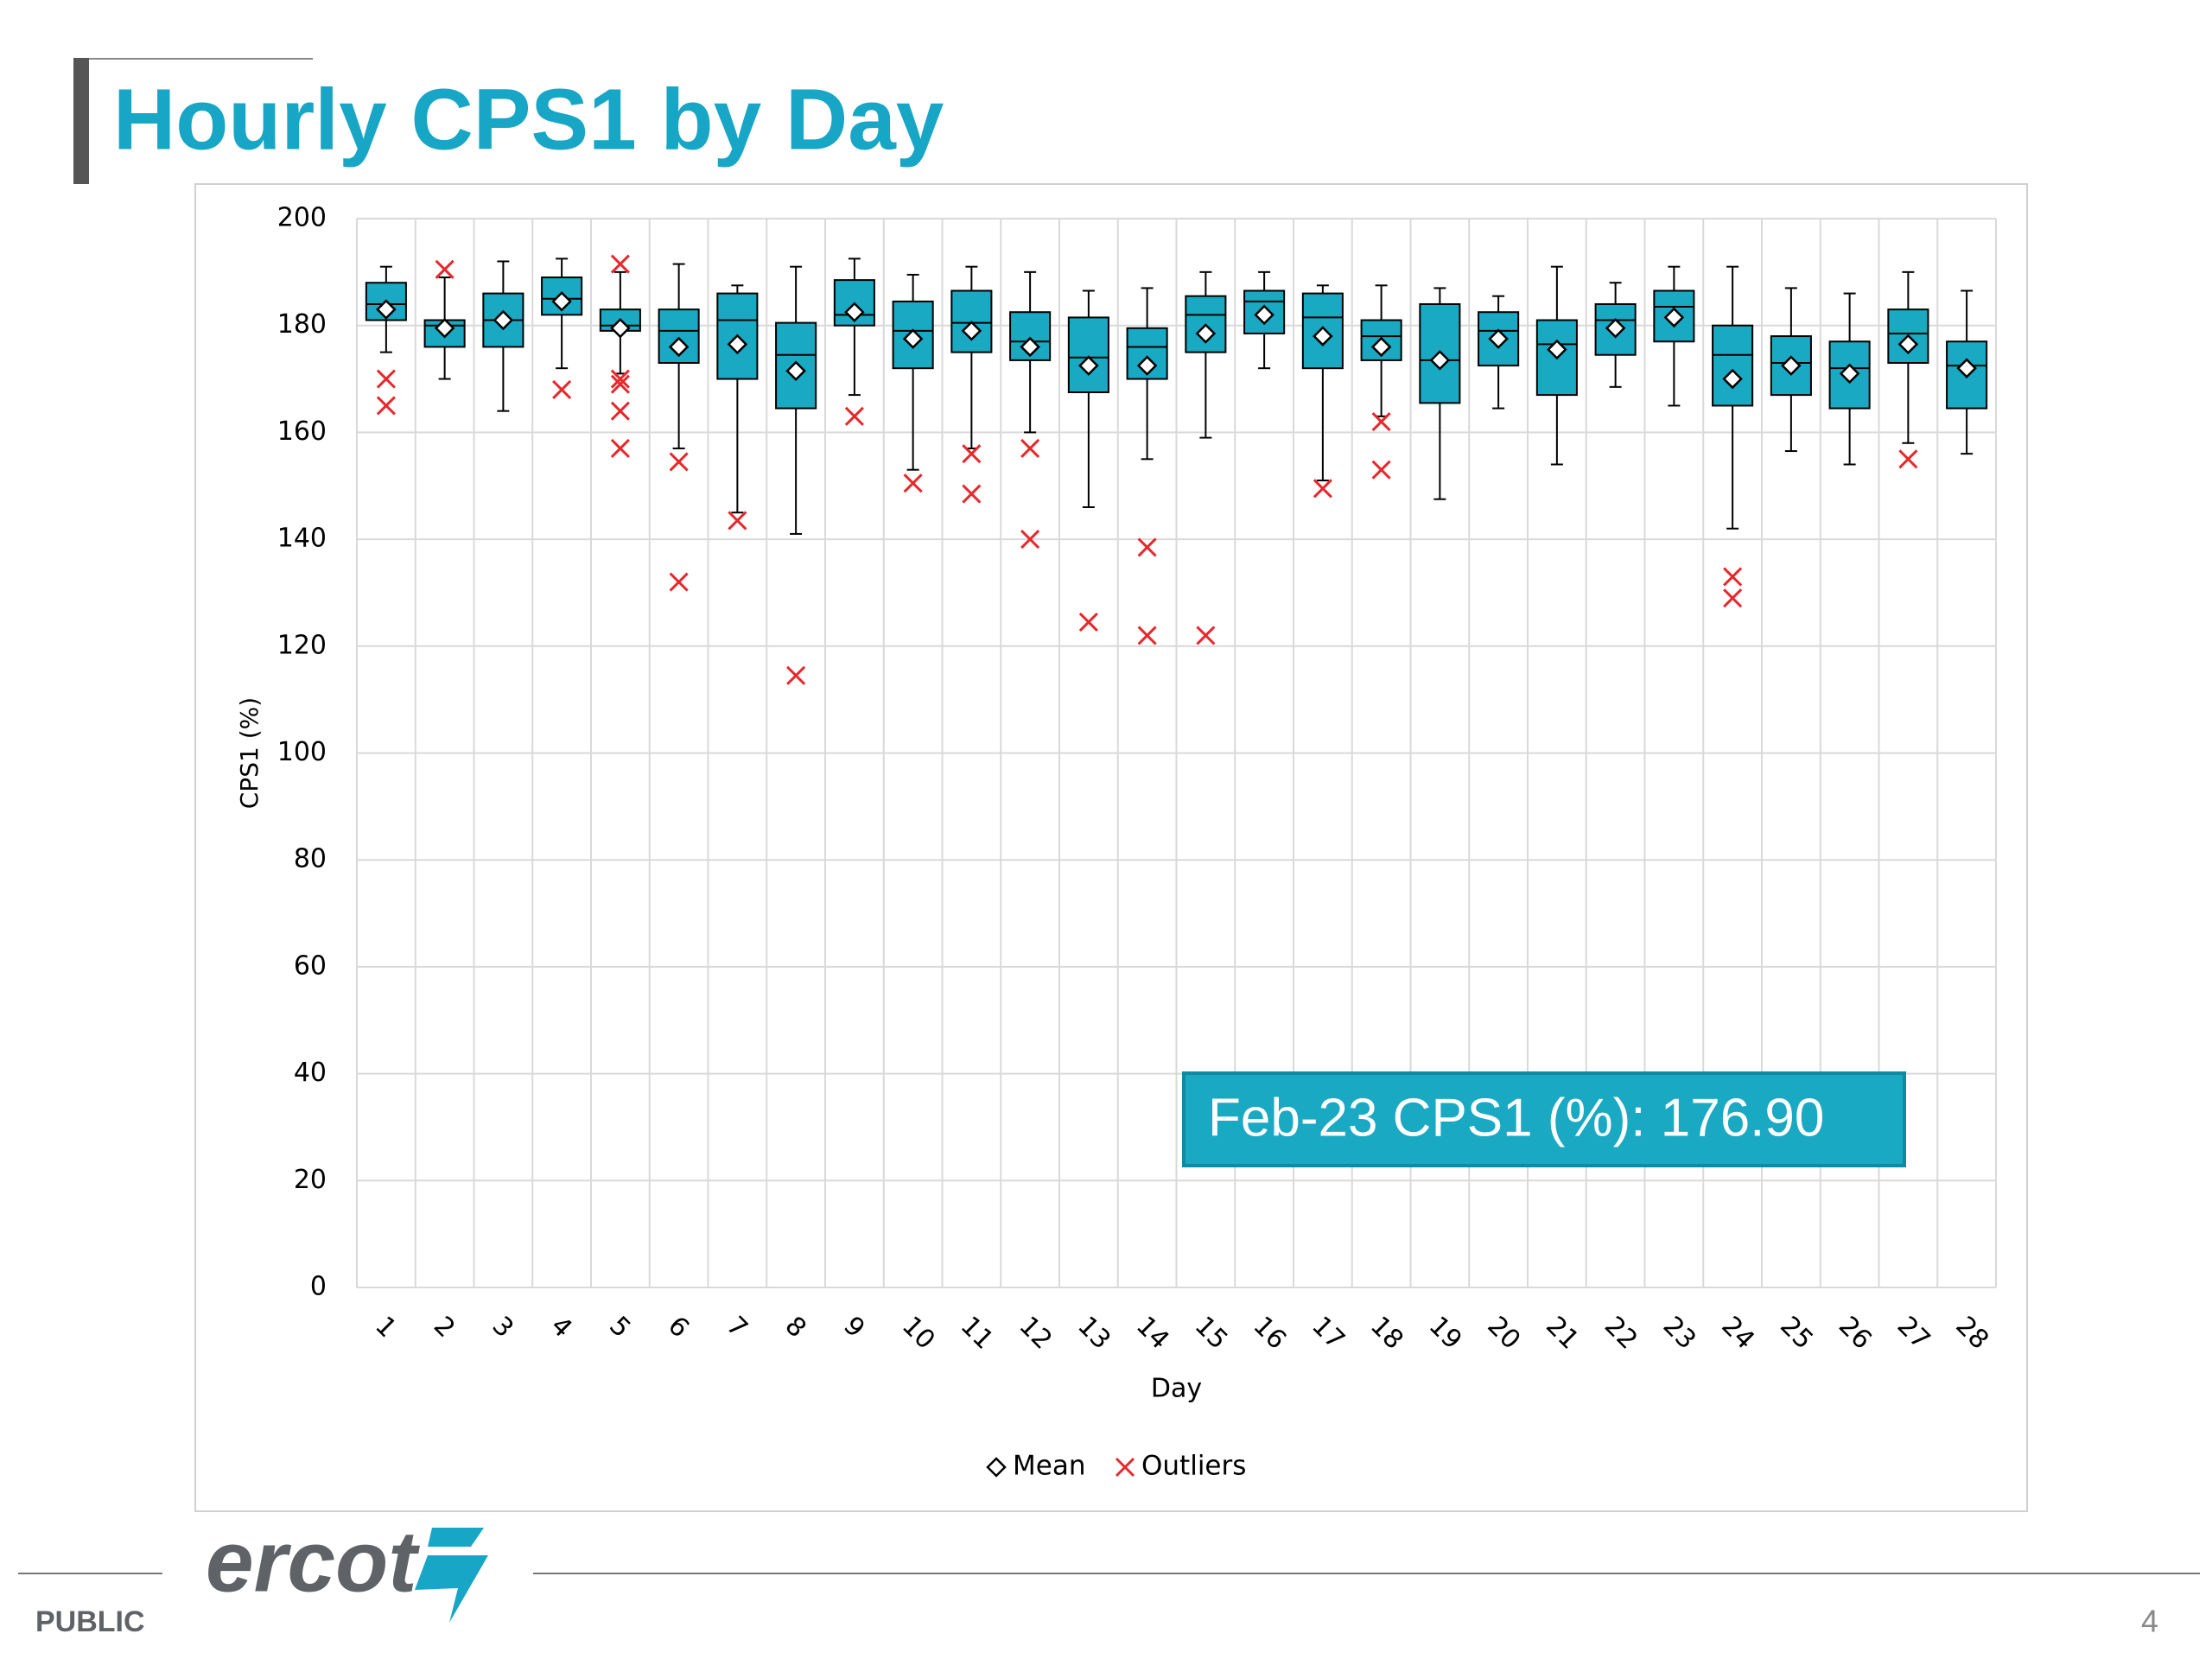 This screenshot has width=2212, height=1659. I want to click on y-tick-label: 60, so click(310, 965).